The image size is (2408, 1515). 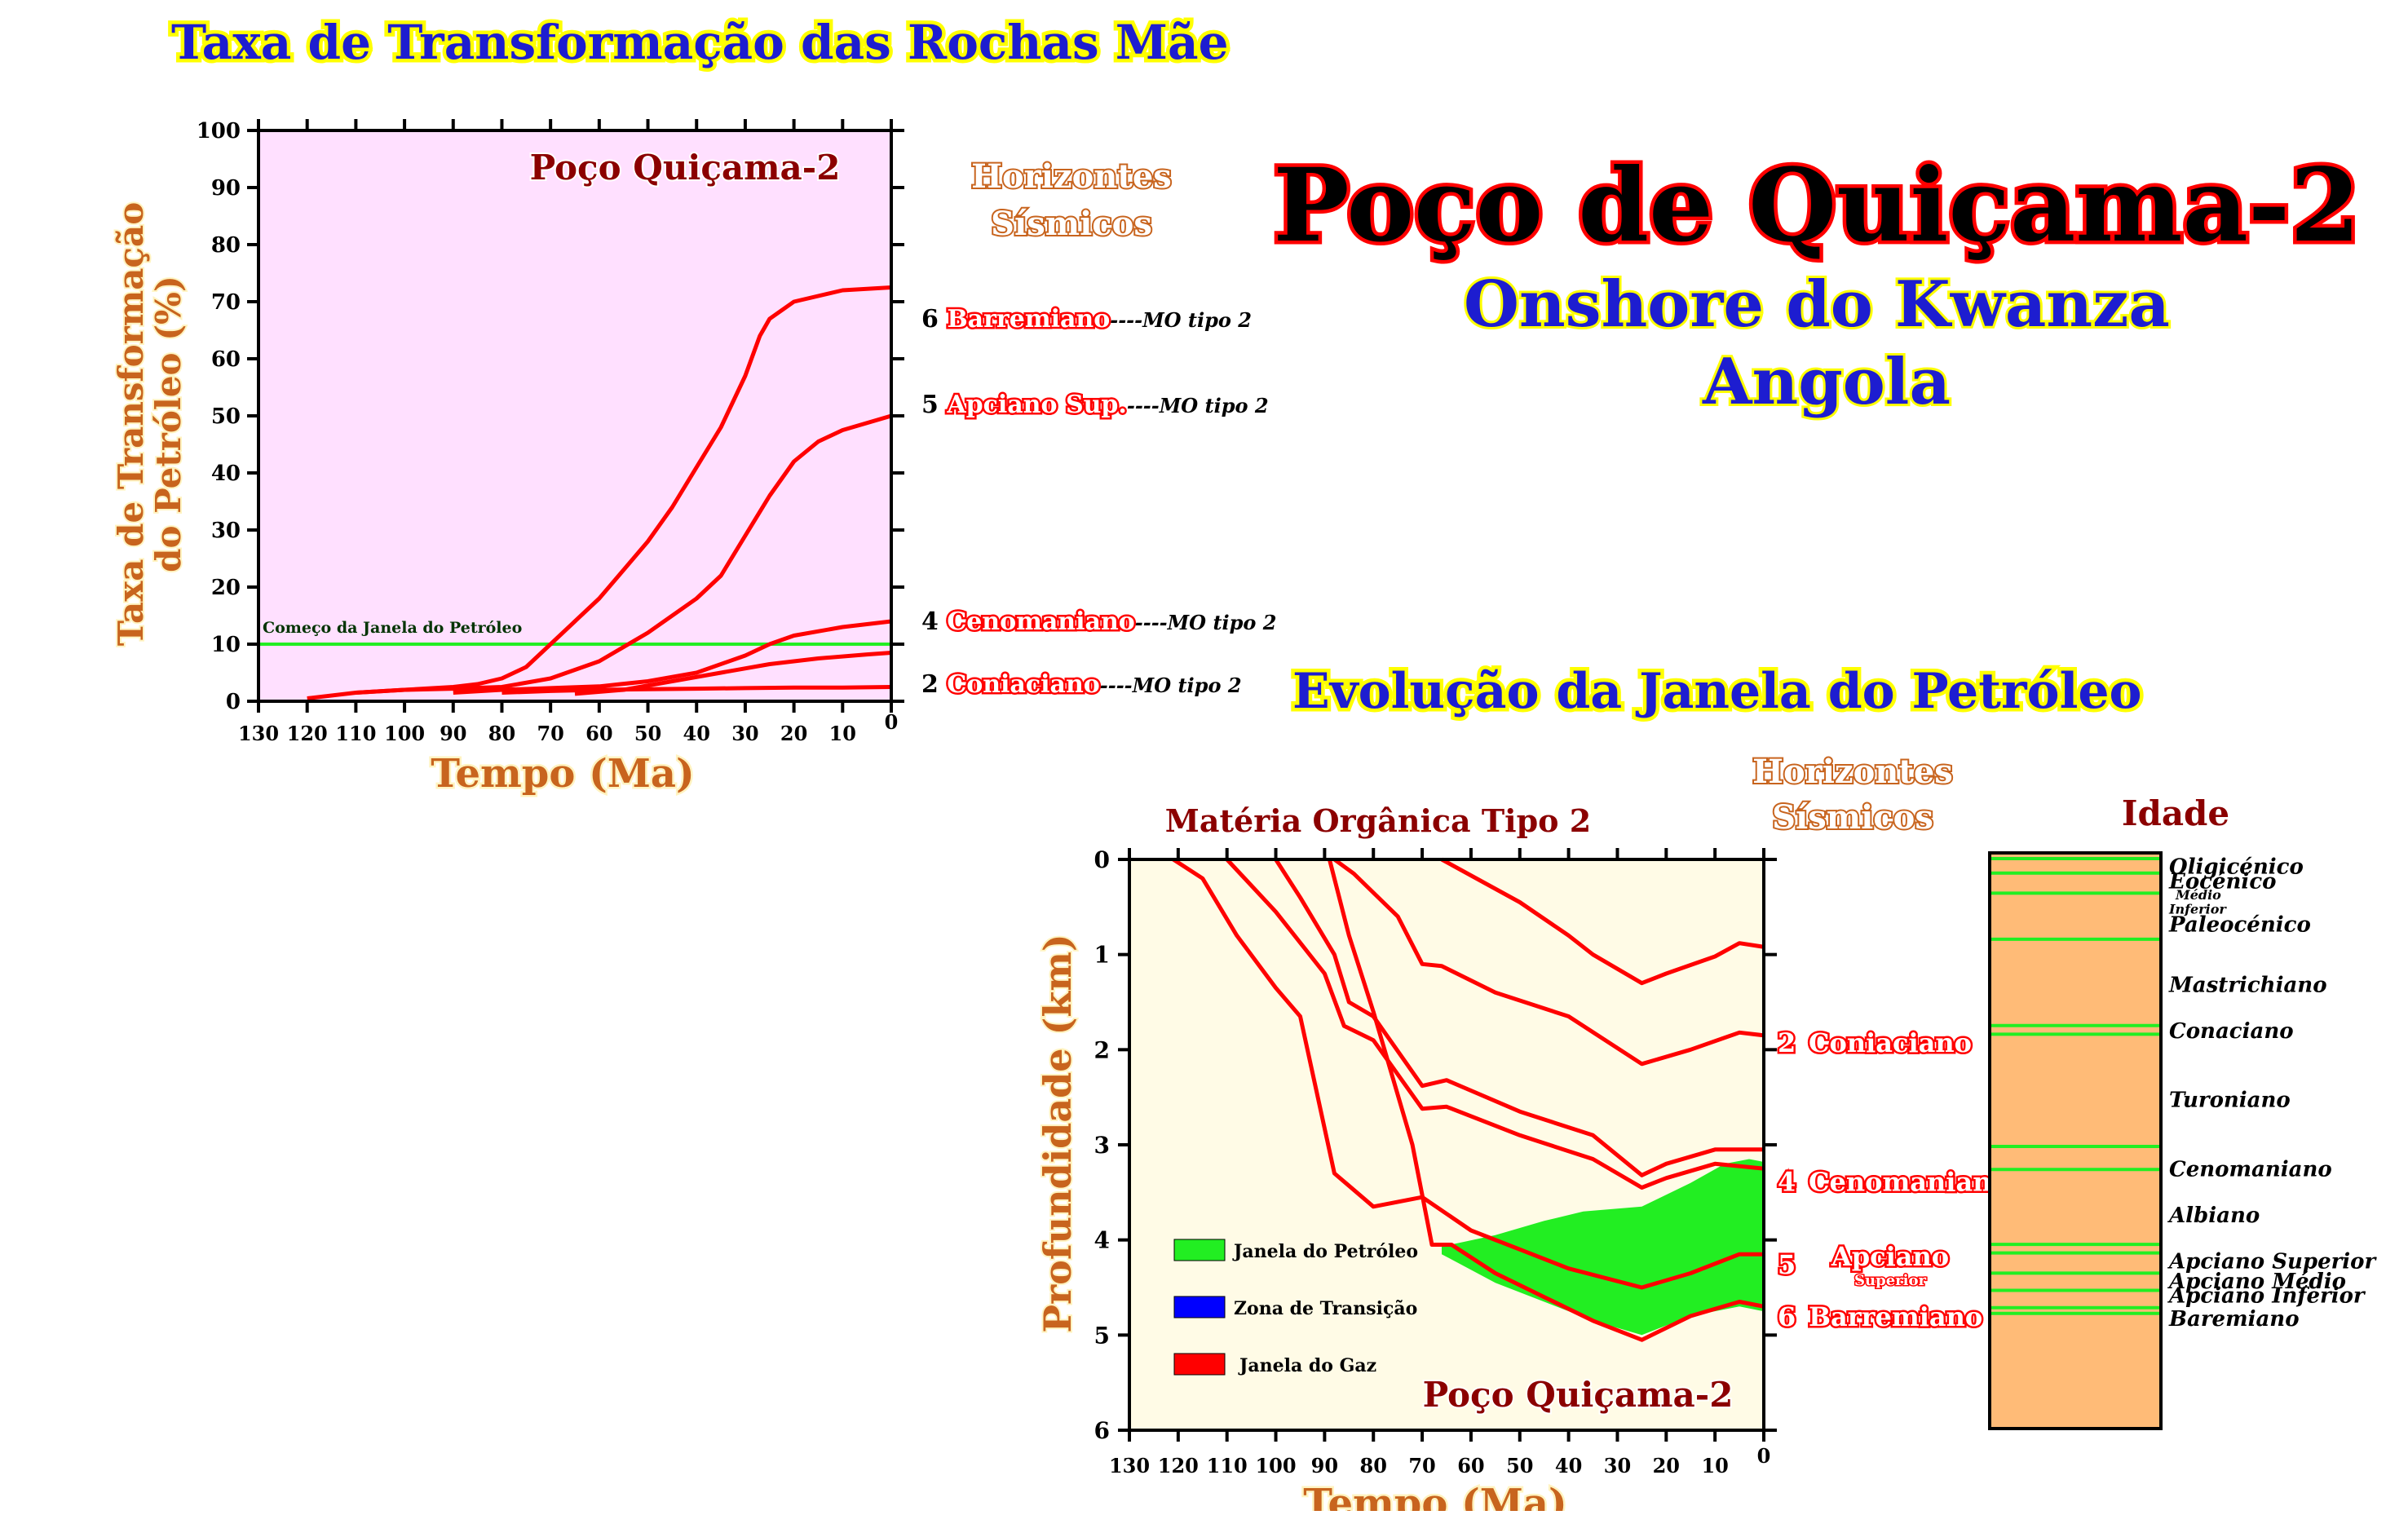 What do you see at coordinates (2250, 1169) in the screenshot?
I see `strat-unit-cenomaniano: Cenomaniano` at bounding box center [2250, 1169].